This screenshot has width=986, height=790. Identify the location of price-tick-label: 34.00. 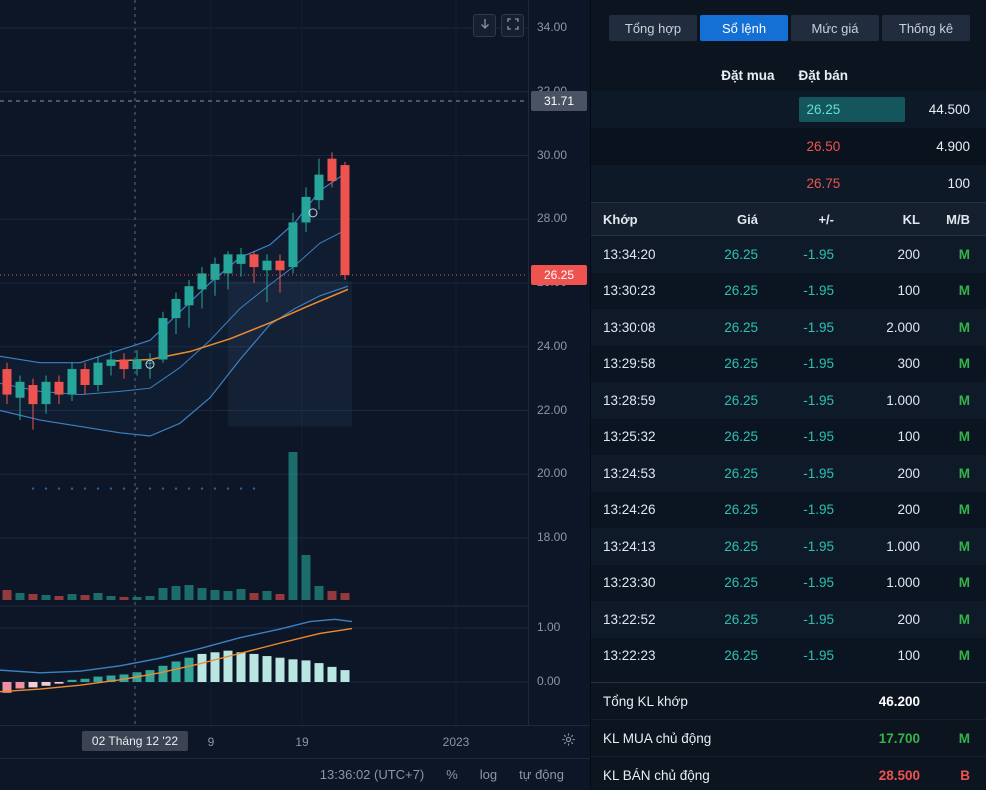
(552, 27).